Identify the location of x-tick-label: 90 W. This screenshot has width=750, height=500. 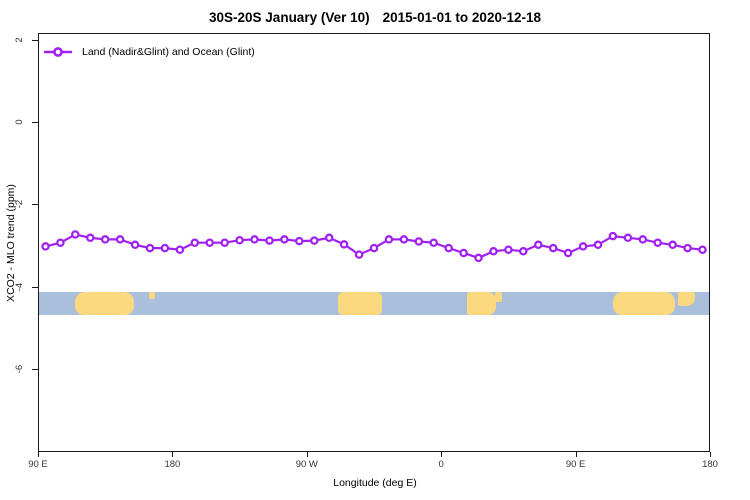
(306, 464).